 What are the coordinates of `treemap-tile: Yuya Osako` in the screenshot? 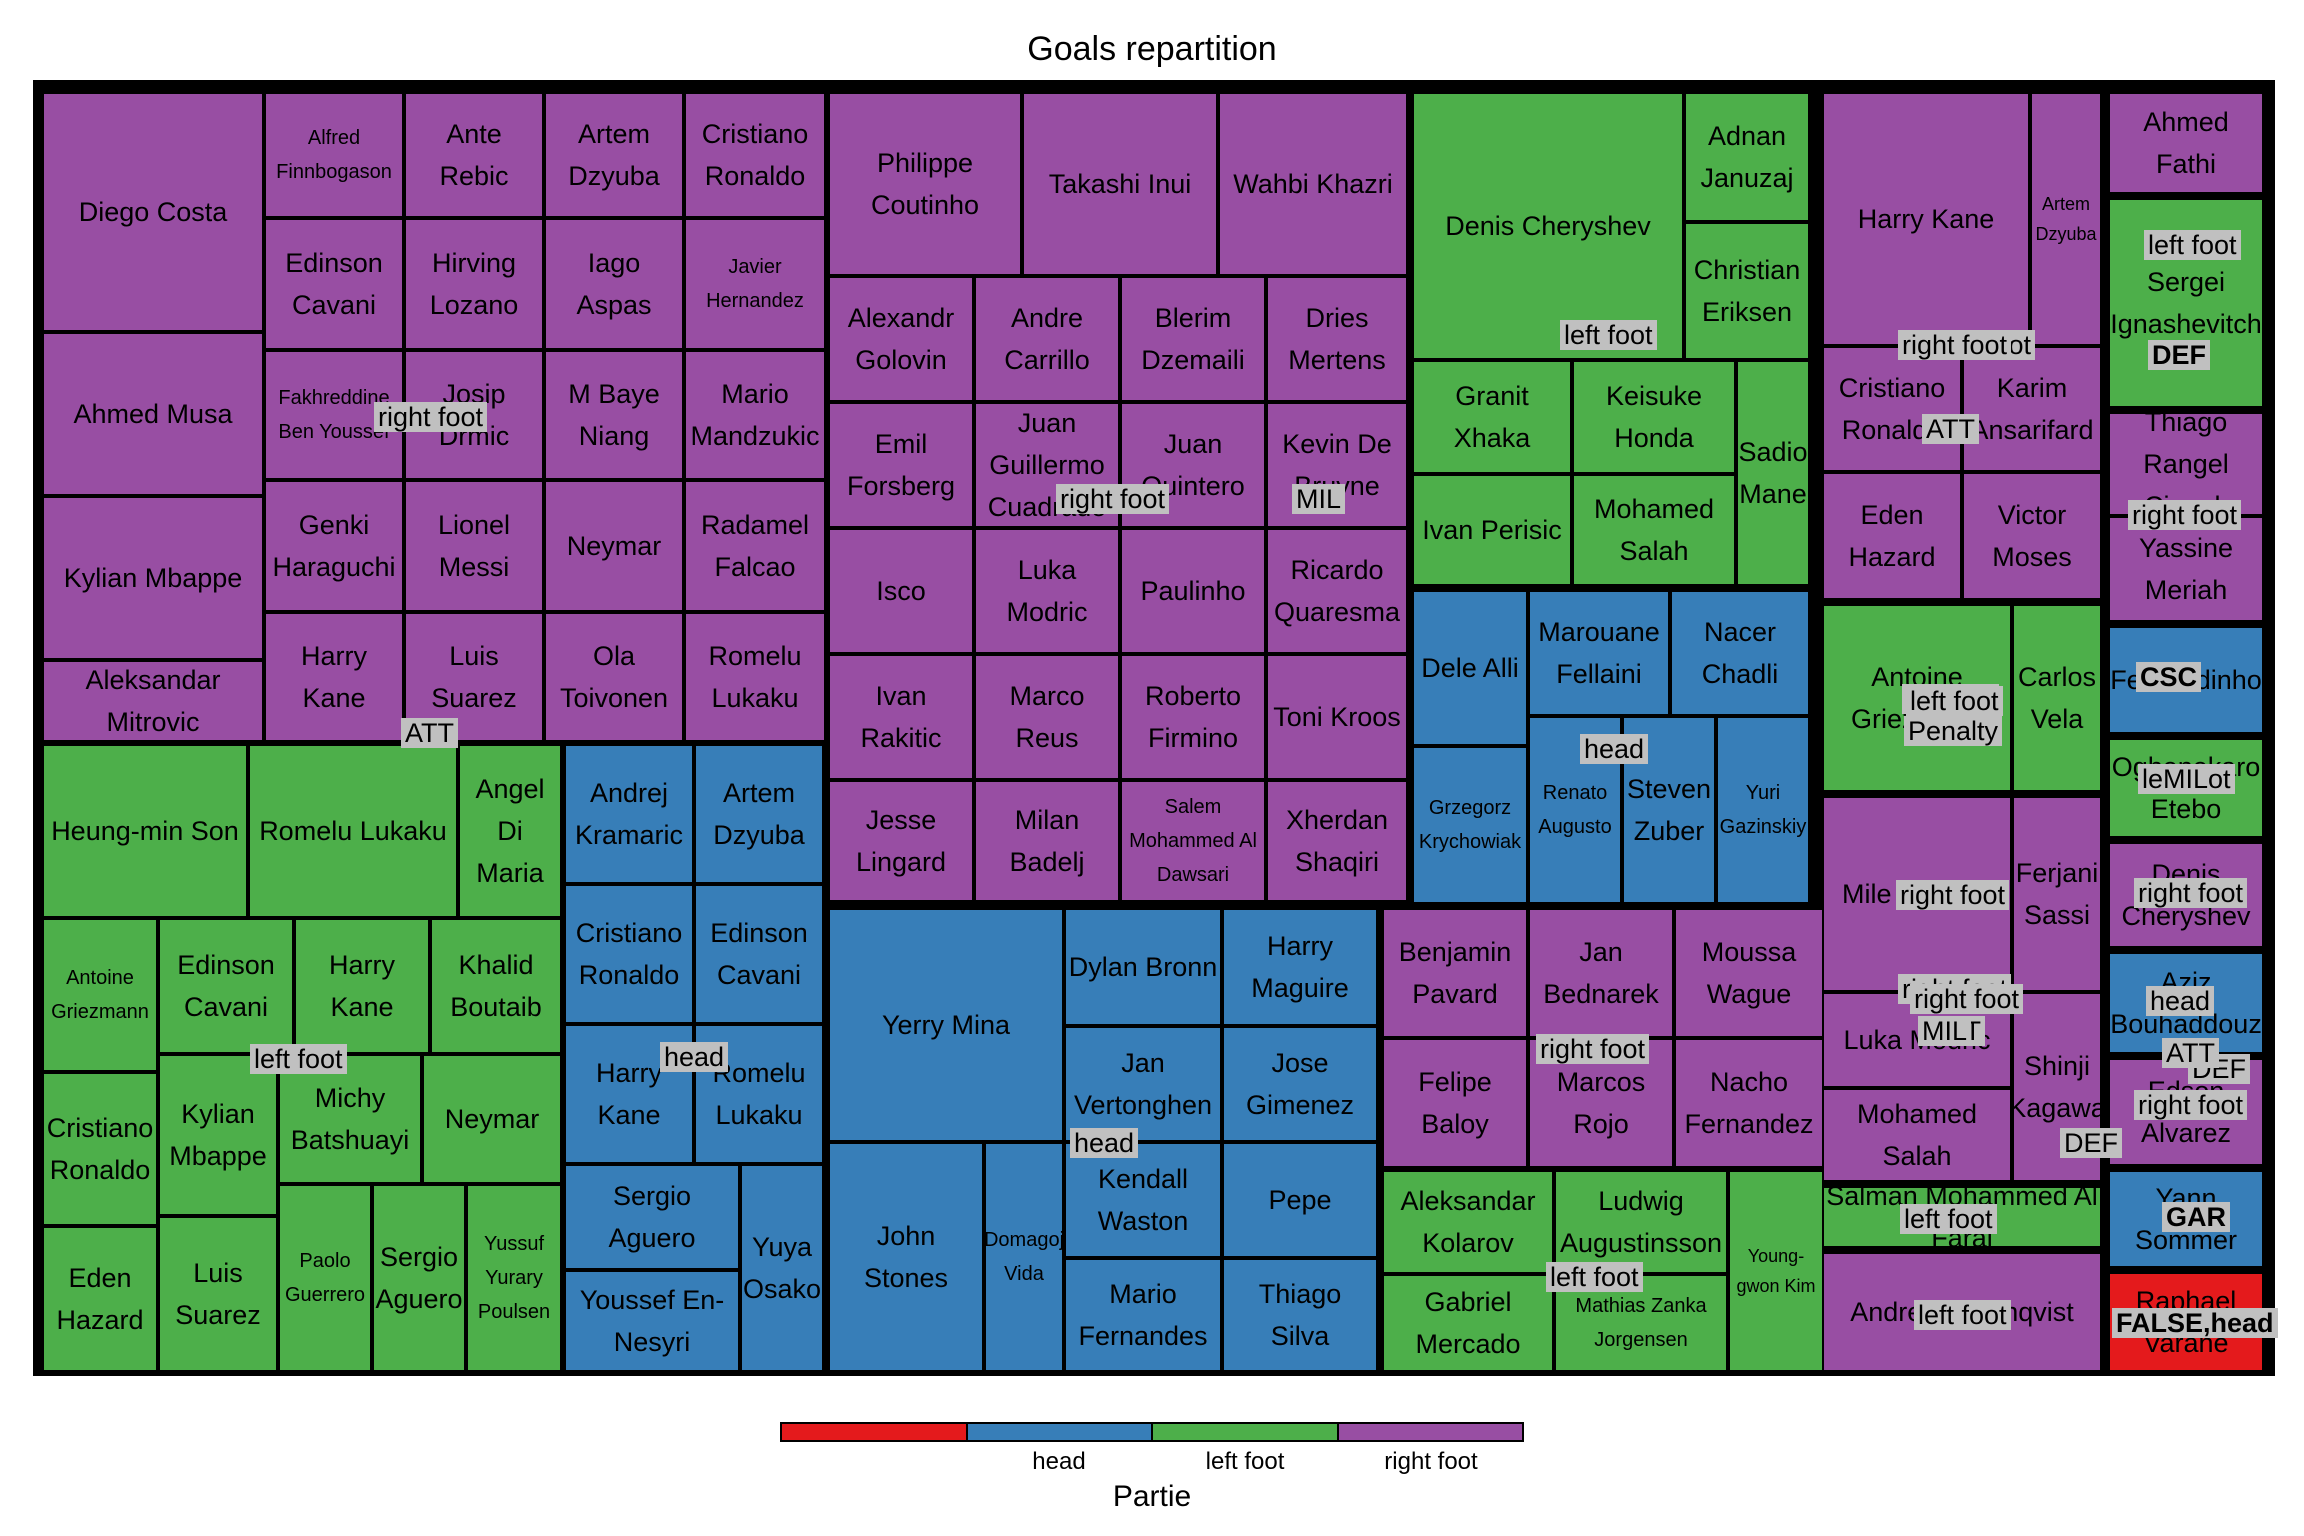 It's located at (782, 1268).